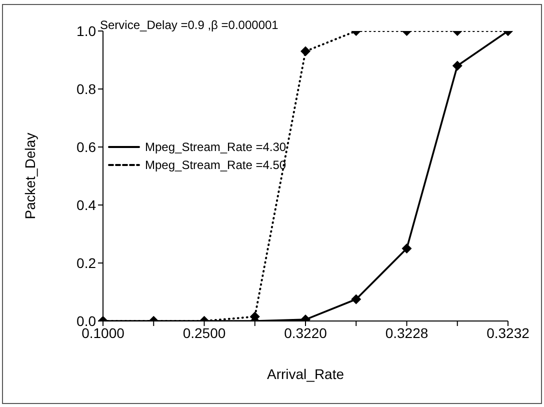 This screenshot has height=407, width=544. I want to click on x-tick-label: 0.3232, so click(508, 332).